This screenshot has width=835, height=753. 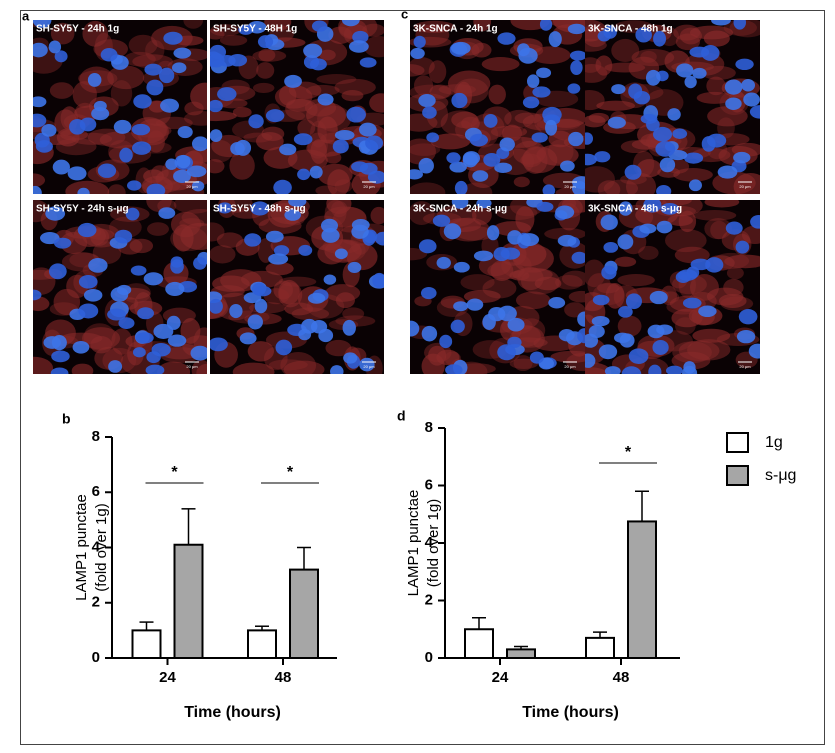 I want to click on scale-bar-label: 20 μm, so click(x=745, y=366).